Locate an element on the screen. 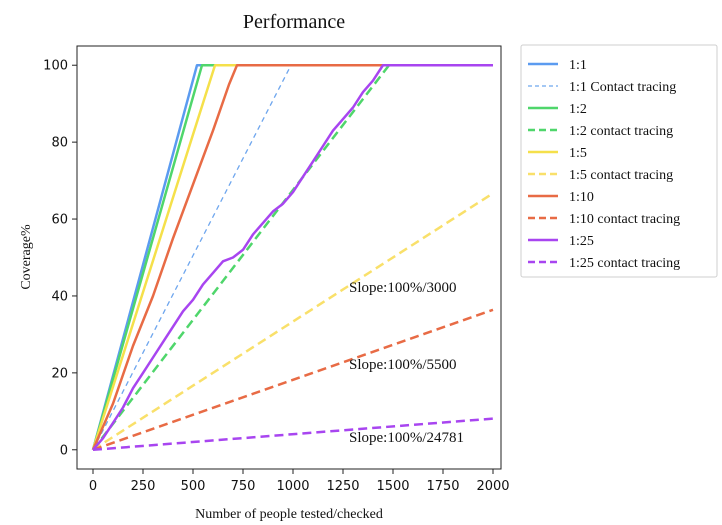  x-tick-label-3: 750 is located at coordinates (243, 486).